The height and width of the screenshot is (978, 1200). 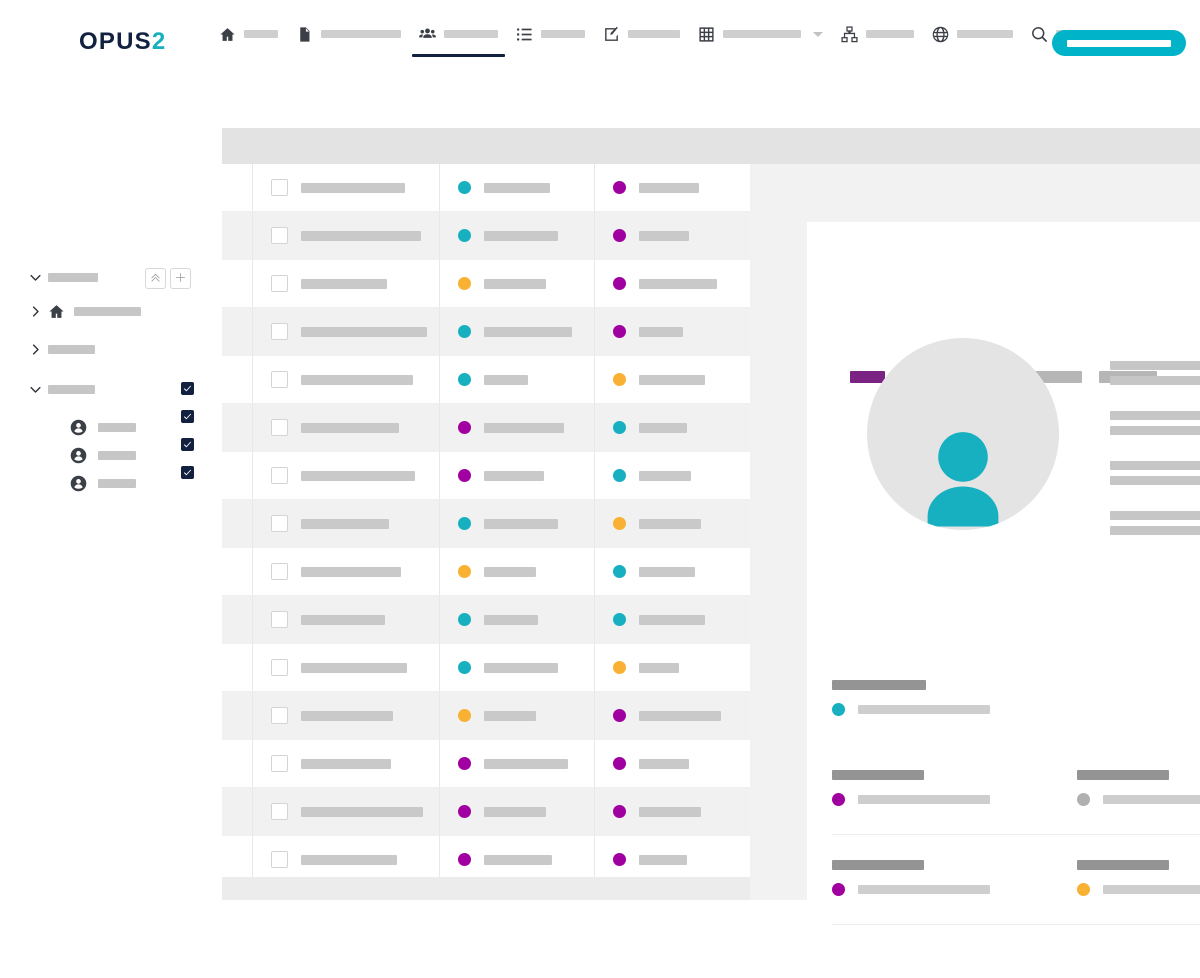 What do you see at coordinates (125, 277) in the screenshot?
I see `sidebar-tree-group` at bounding box center [125, 277].